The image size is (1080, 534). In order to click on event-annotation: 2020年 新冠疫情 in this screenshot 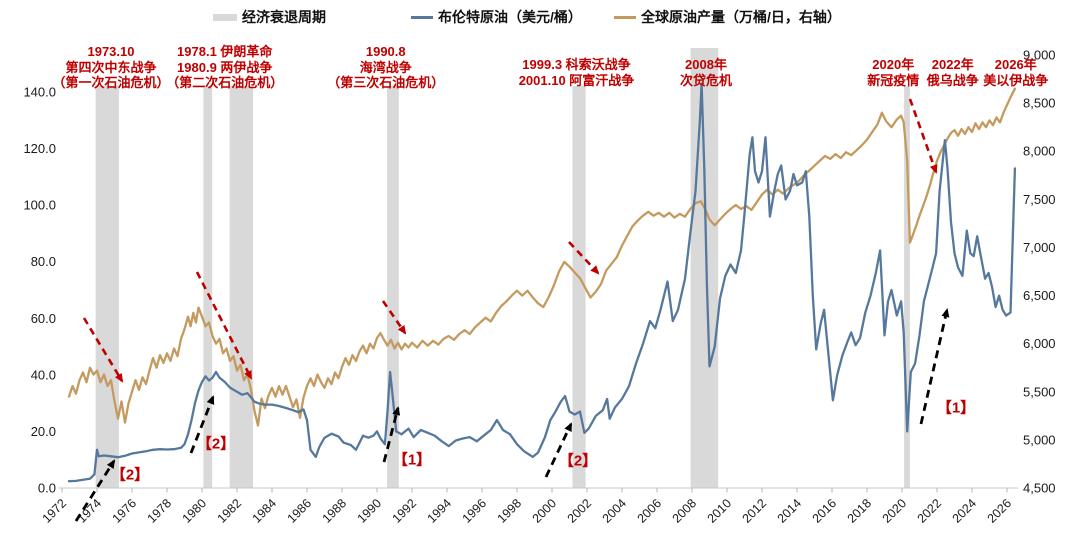, I will do `click(893, 72)`.